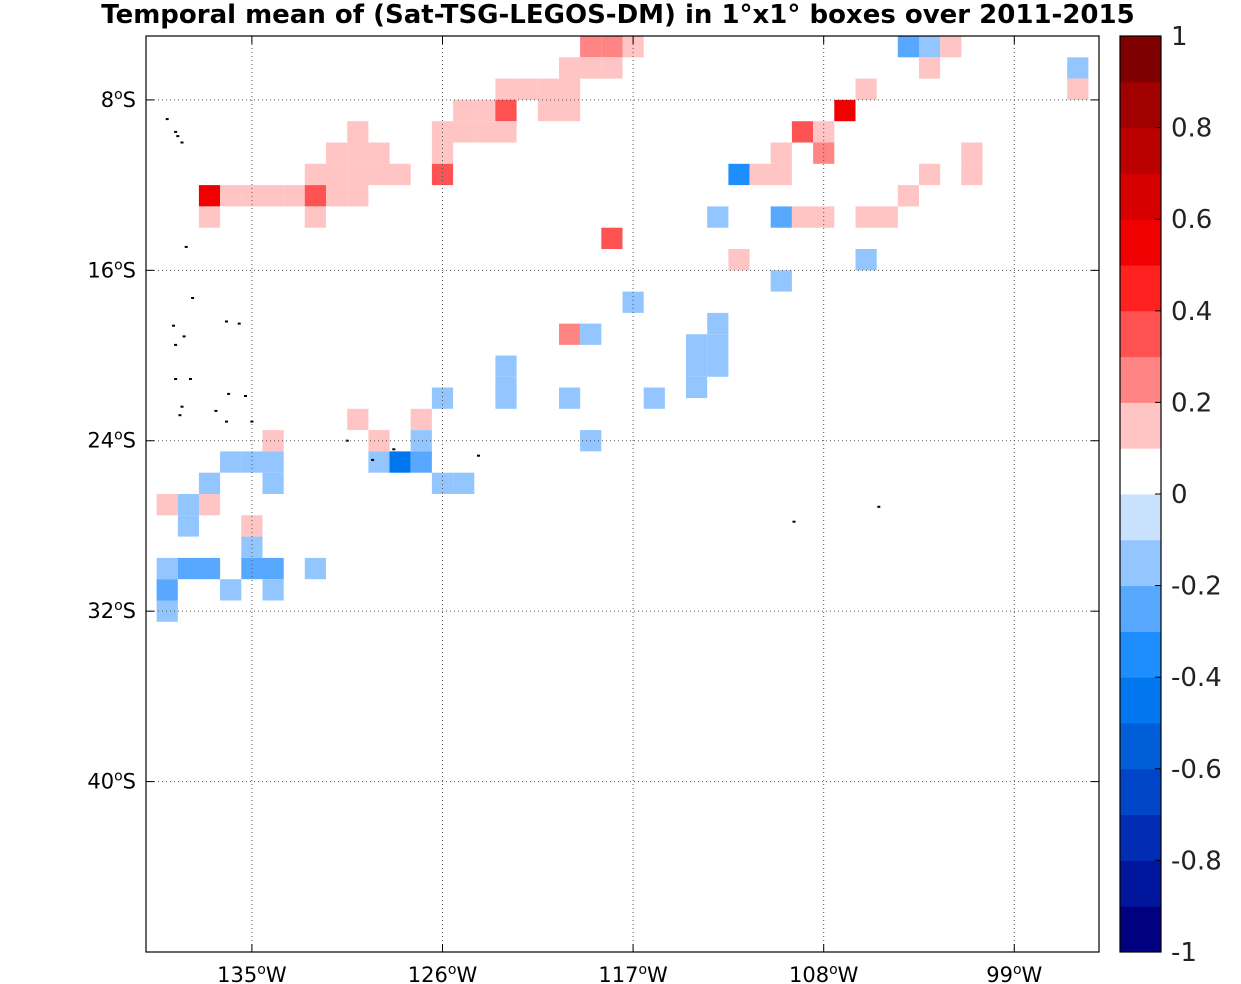  What do you see at coordinates (1014, 973) in the screenshot?
I see `x-tick-label: 99oW` at bounding box center [1014, 973].